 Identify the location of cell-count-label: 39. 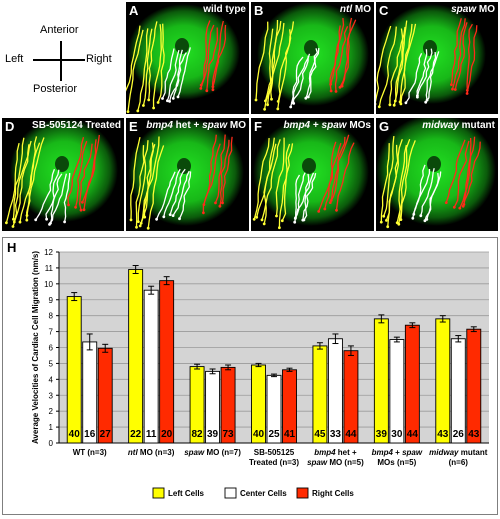
(382, 434).